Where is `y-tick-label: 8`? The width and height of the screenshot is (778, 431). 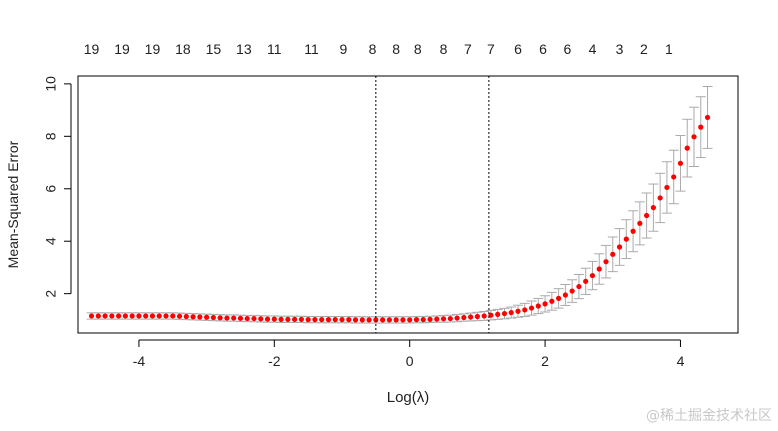
y-tick-label: 8 is located at coordinates (51, 136).